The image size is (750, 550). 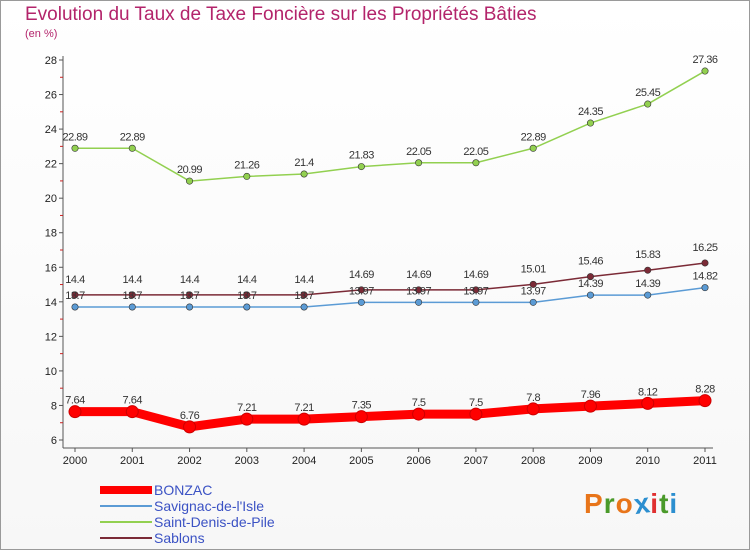 I want to click on y-tick-label: 20, so click(x=51, y=199).